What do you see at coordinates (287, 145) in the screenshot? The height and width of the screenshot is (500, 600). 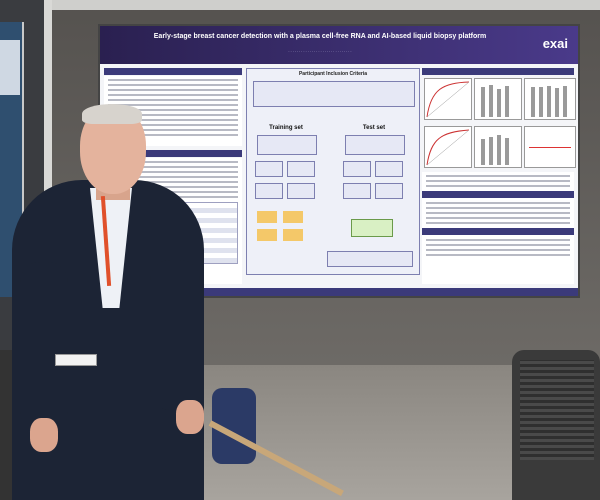 I see `training-plasma-box` at bounding box center [287, 145].